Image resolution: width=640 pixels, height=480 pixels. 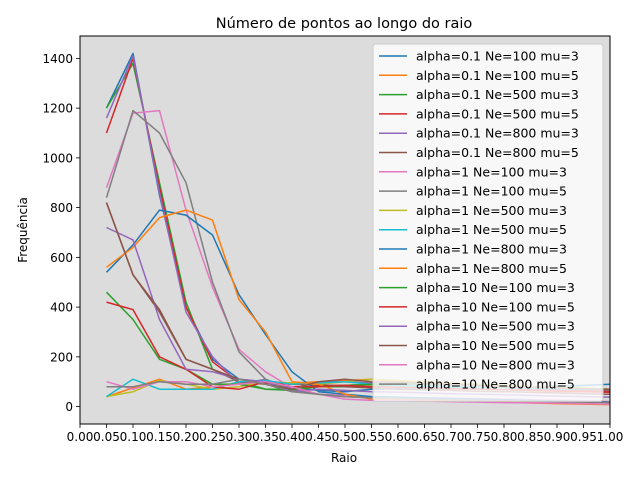 I want to click on x-tick-label: 0.35, so click(x=265, y=437).